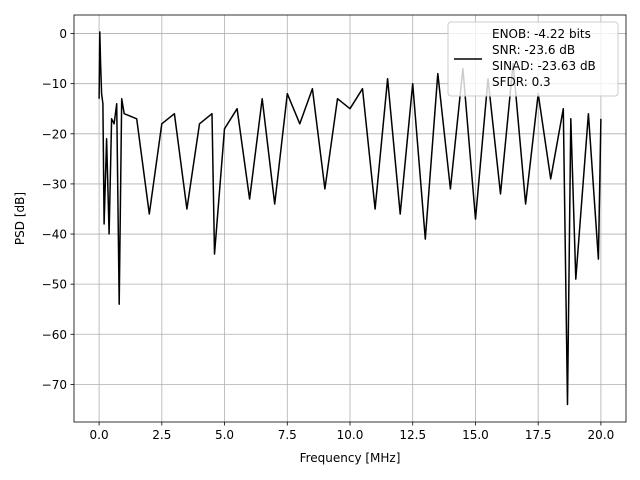  What do you see at coordinates (54, 385) in the screenshot?
I see `y-tick-label: −70` at bounding box center [54, 385].